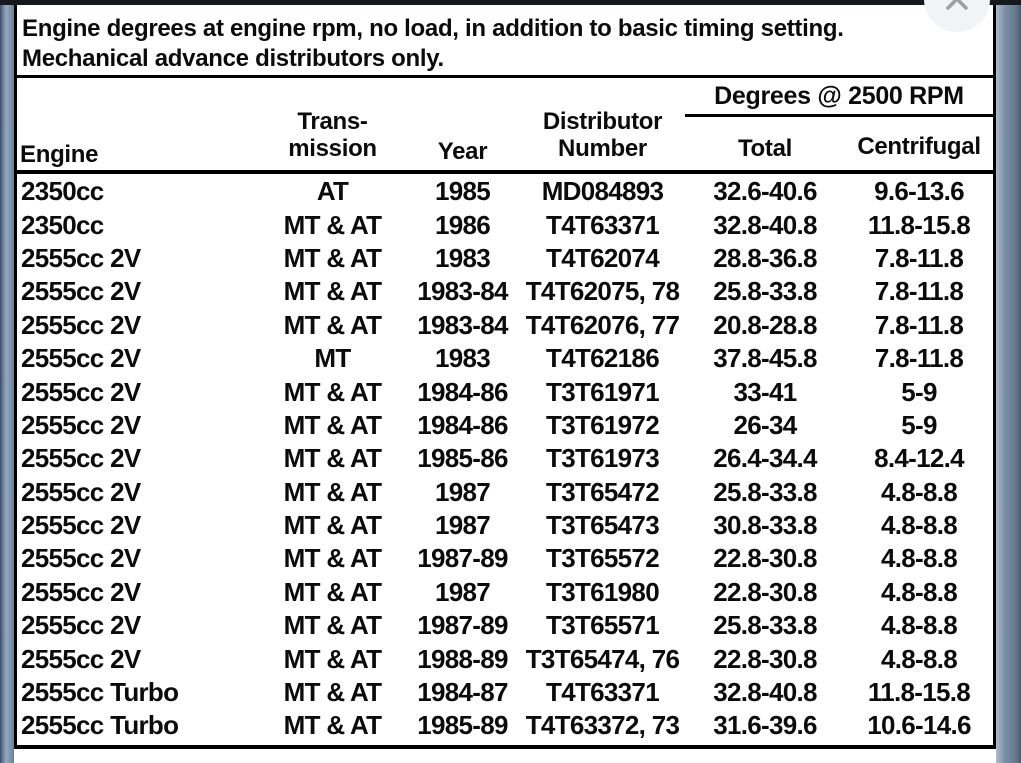  I want to click on span-header-underline, so click(839, 115).